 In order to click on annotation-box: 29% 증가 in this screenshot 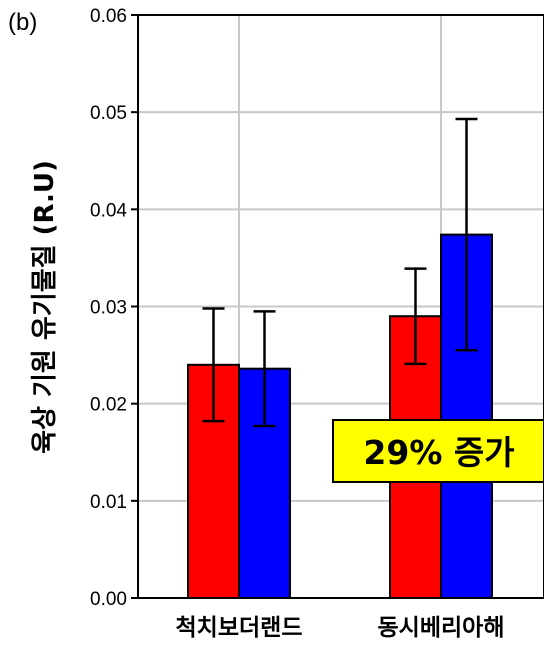, I will do `click(438, 451)`.